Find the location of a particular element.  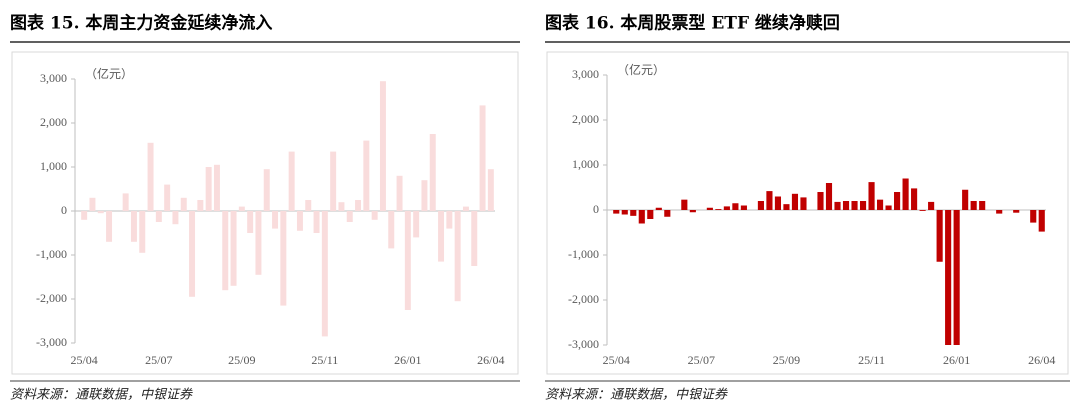

x-tick-label: 25/11 is located at coordinates (324, 360).